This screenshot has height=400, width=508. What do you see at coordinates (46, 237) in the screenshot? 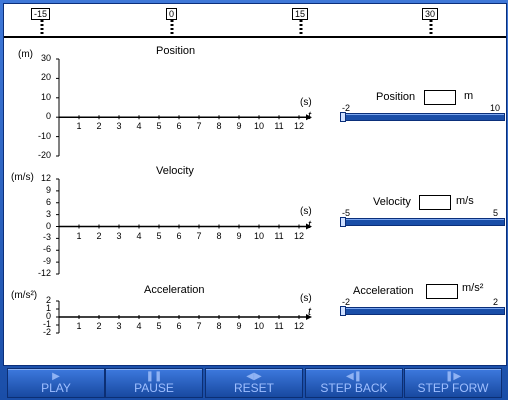
I see `y-tick-label: -3` at bounding box center [46, 237].